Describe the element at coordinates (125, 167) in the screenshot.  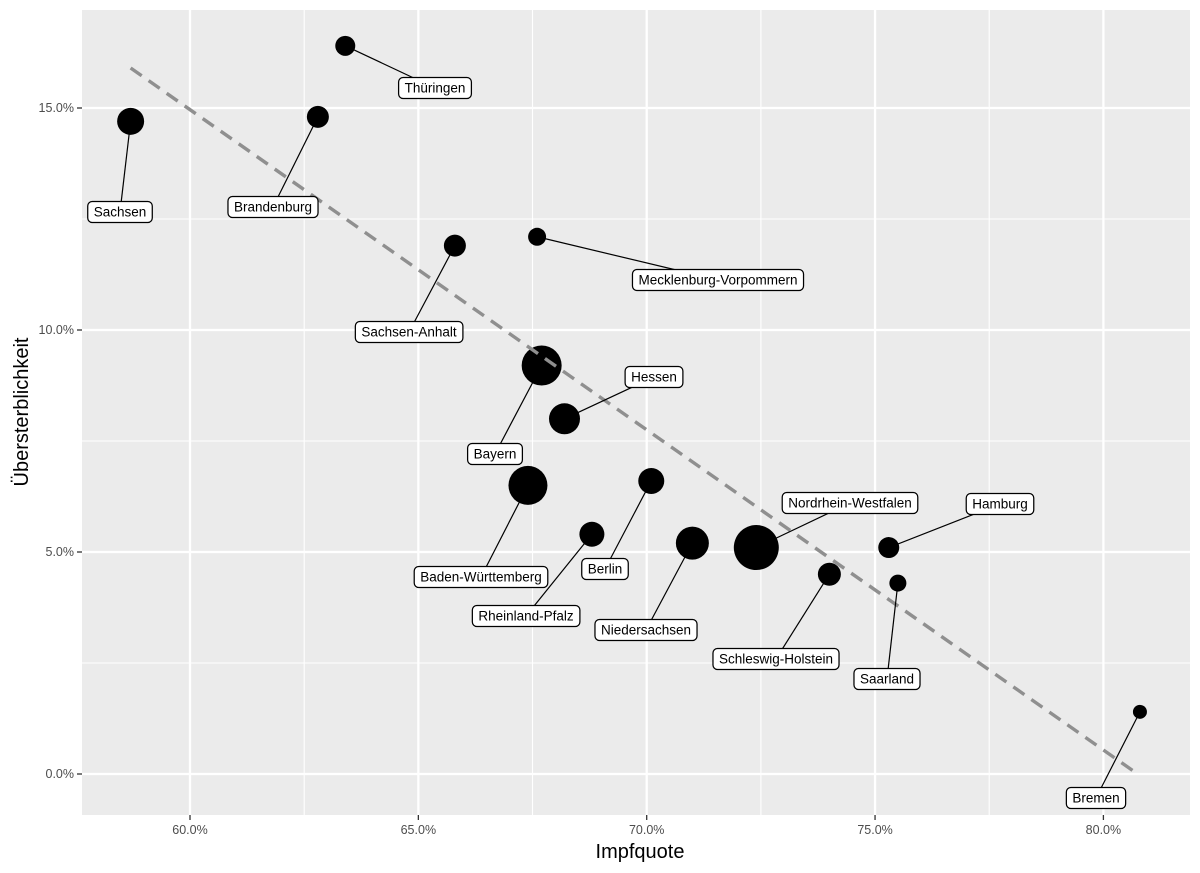
I see `label-connector-sachsen` at that location.